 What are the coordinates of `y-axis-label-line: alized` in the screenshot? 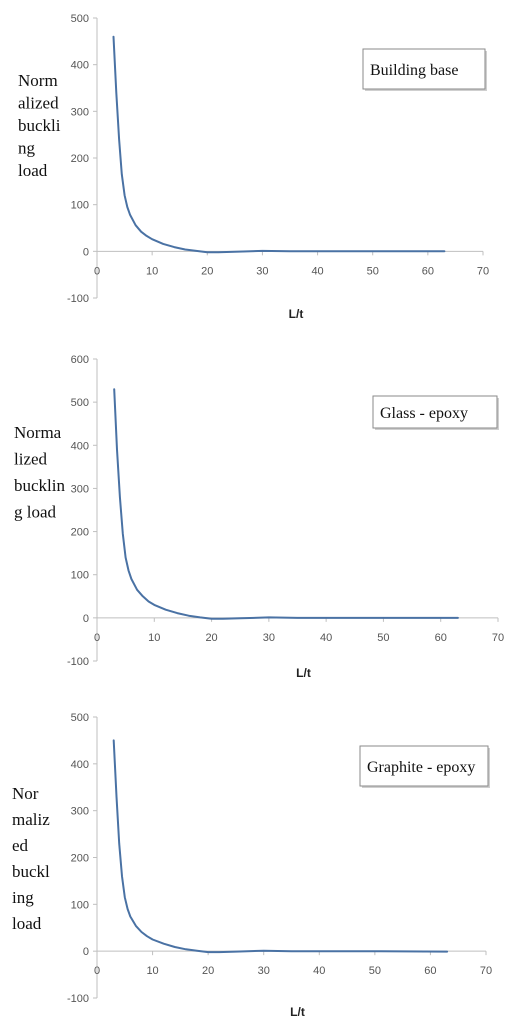 It's located at (38, 103).